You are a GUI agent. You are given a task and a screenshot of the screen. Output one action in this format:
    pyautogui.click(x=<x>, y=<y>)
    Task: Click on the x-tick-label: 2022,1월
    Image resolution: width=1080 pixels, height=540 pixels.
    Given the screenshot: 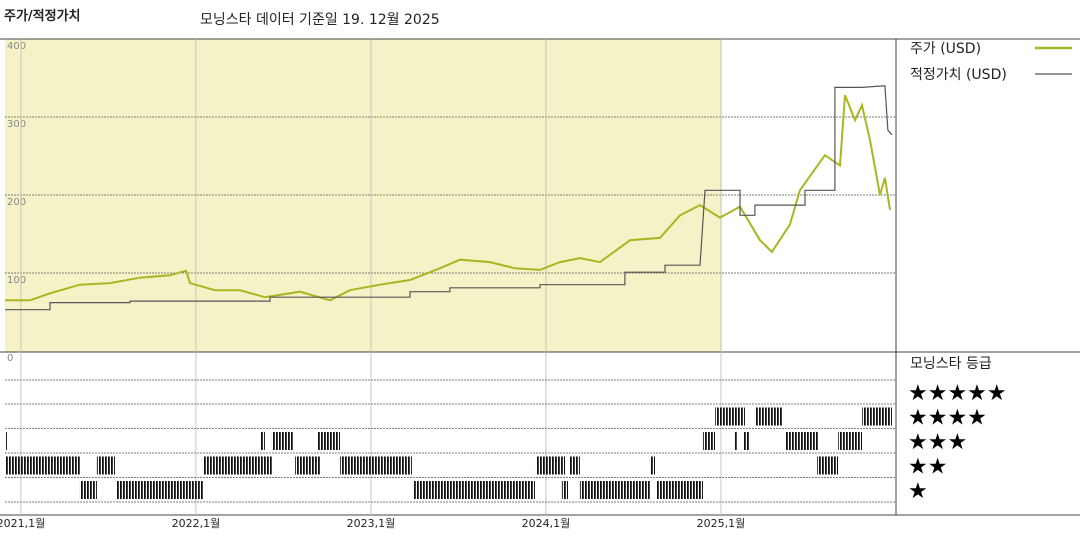 What is the action you would take?
    pyautogui.click(x=196, y=523)
    